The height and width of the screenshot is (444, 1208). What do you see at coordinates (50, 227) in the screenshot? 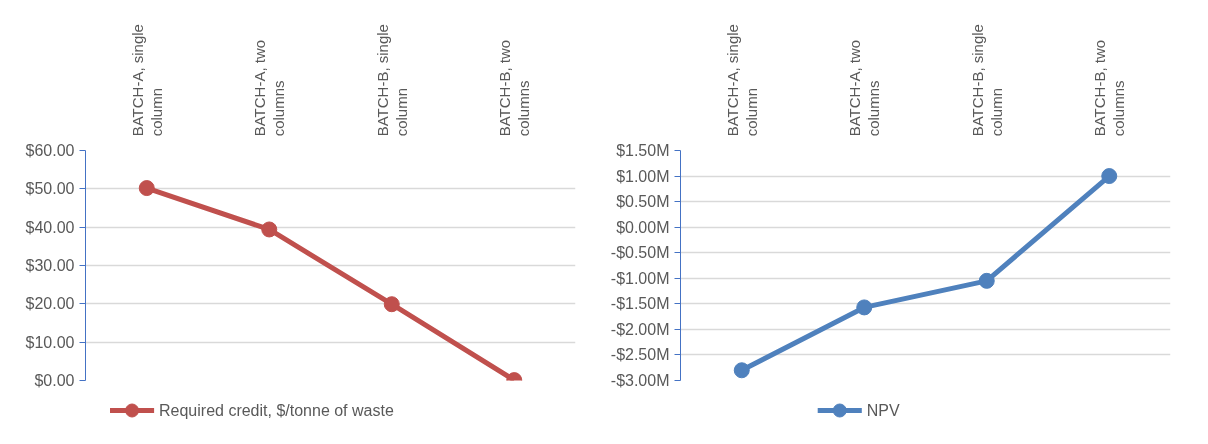
I see `y-tick-label: $40.00` at bounding box center [50, 227].